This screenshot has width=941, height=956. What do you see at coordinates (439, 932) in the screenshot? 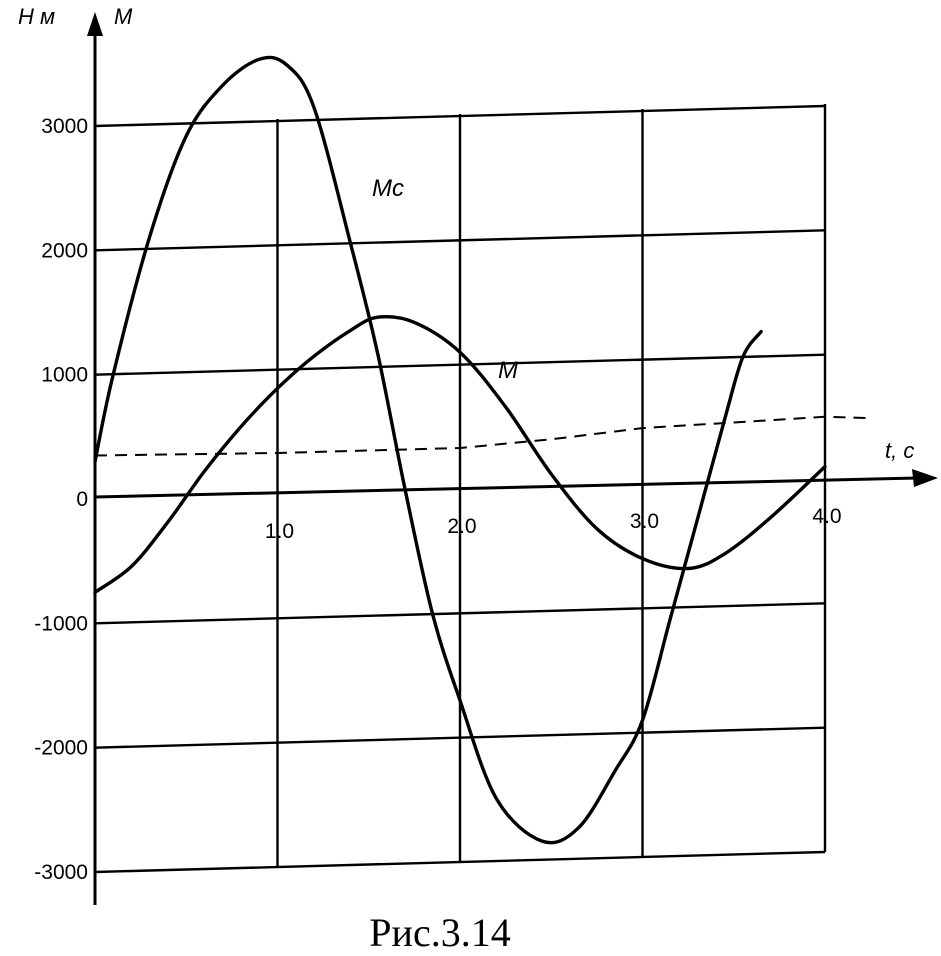
I see `figure-caption: Рис.3.14` at bounding box center [439, 932].